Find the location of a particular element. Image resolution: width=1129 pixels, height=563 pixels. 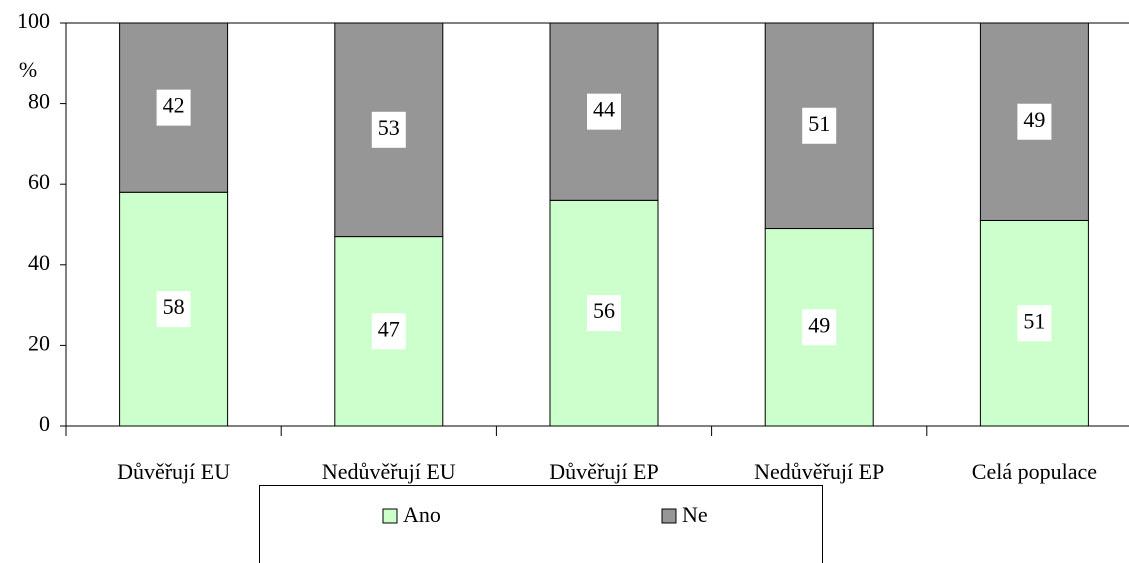

y-tick-label: 100 is located at coordinates (33, 20).